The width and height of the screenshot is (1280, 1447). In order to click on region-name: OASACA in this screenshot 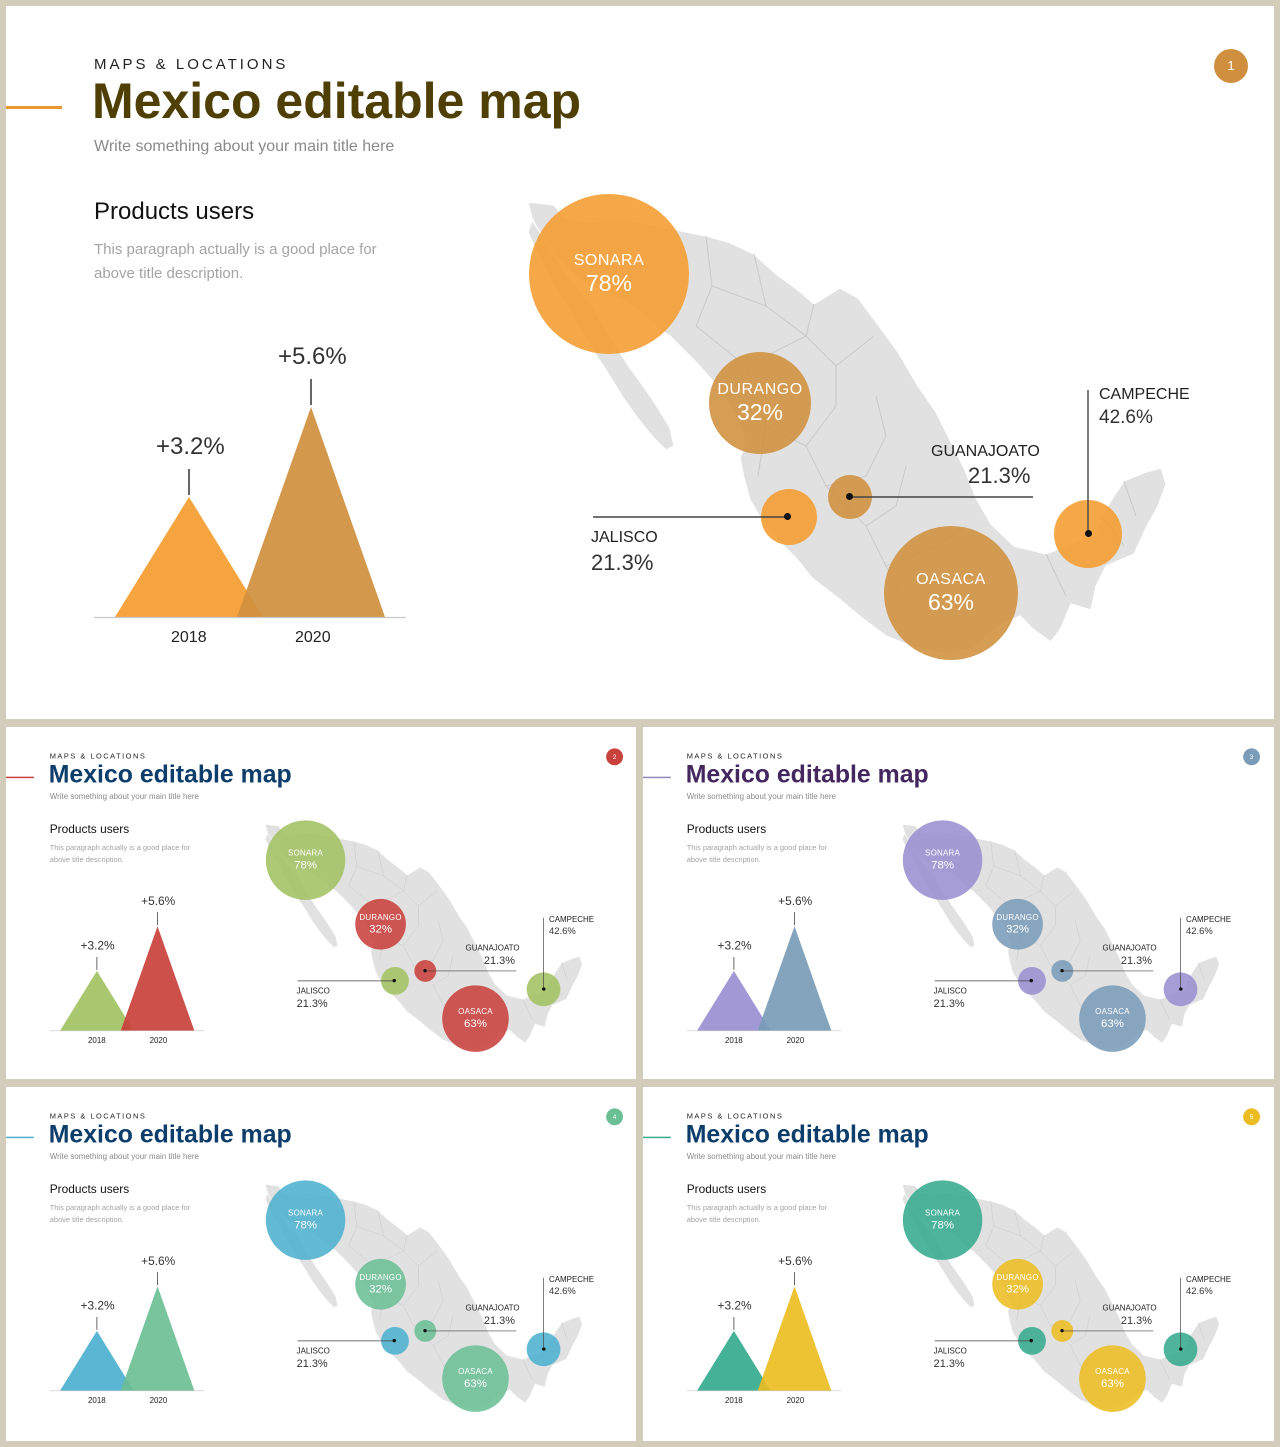, I will do `click(1112, 1371)`.